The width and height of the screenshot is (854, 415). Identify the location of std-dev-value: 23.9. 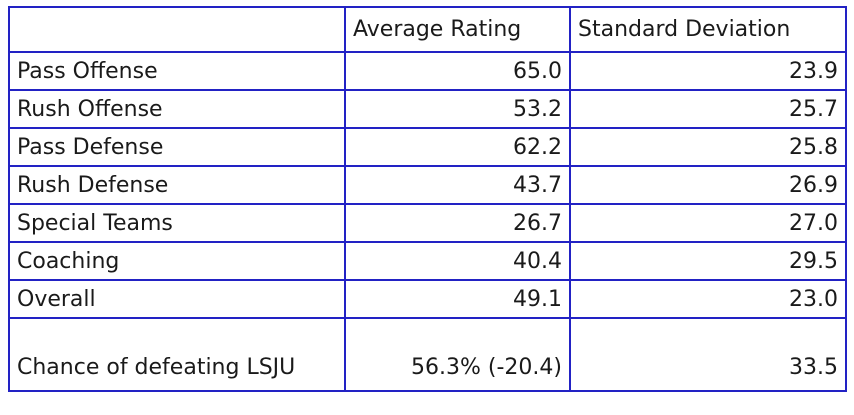
(708, 71).